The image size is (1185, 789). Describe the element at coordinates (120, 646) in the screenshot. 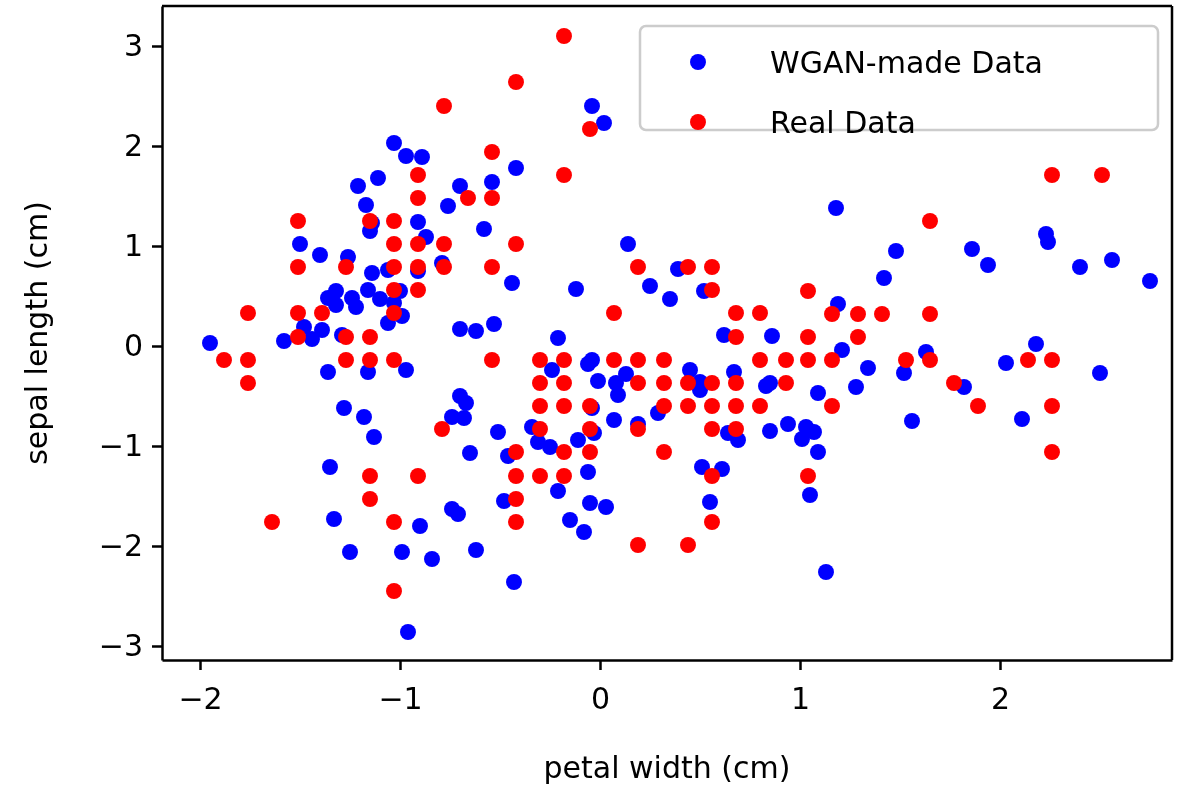

I see `y-tick-label: −3` at that location.